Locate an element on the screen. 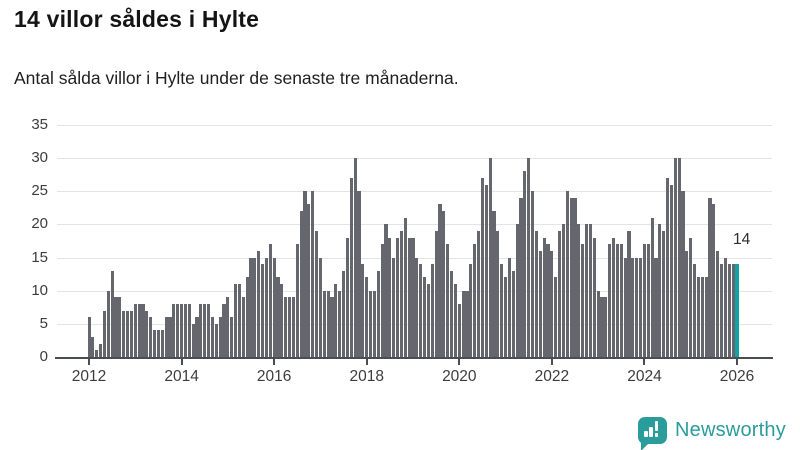 The width and height of the screenshot is (800, 450). y-tick-label: 5 is located at coordinates (43, 323).